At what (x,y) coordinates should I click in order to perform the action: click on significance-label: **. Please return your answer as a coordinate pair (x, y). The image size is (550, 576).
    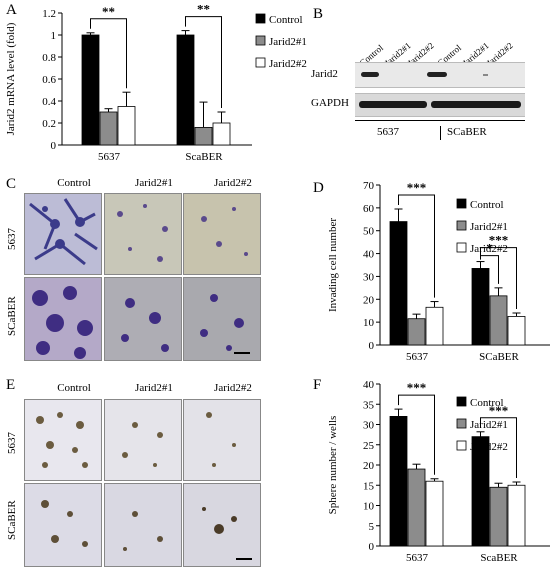
    Looking at the image, I should click on (108, 11).